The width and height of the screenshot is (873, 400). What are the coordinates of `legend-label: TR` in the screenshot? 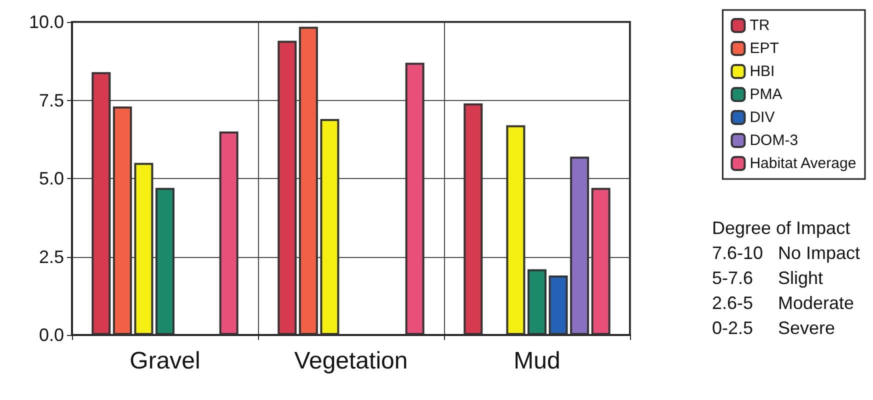 It's located at (760, 25).